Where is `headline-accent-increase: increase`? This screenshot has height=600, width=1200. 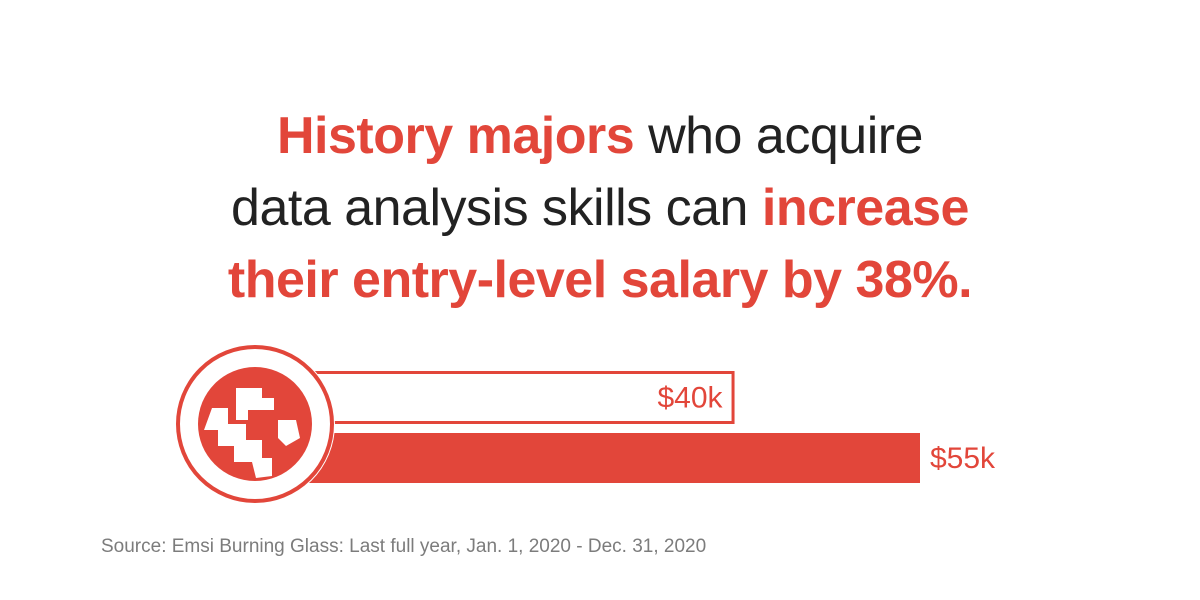 headline-accent-increase: increase is located at coordinates (865, 208).